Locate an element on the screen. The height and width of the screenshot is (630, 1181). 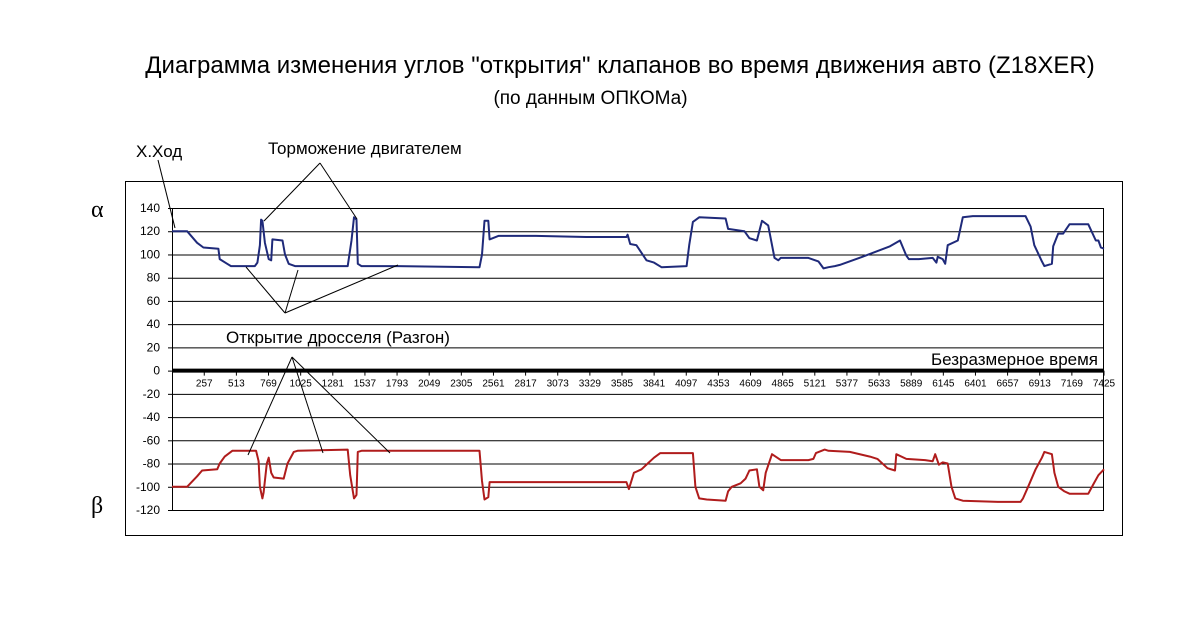
y-tick-label: -80 is located at coordinates (152, 464).